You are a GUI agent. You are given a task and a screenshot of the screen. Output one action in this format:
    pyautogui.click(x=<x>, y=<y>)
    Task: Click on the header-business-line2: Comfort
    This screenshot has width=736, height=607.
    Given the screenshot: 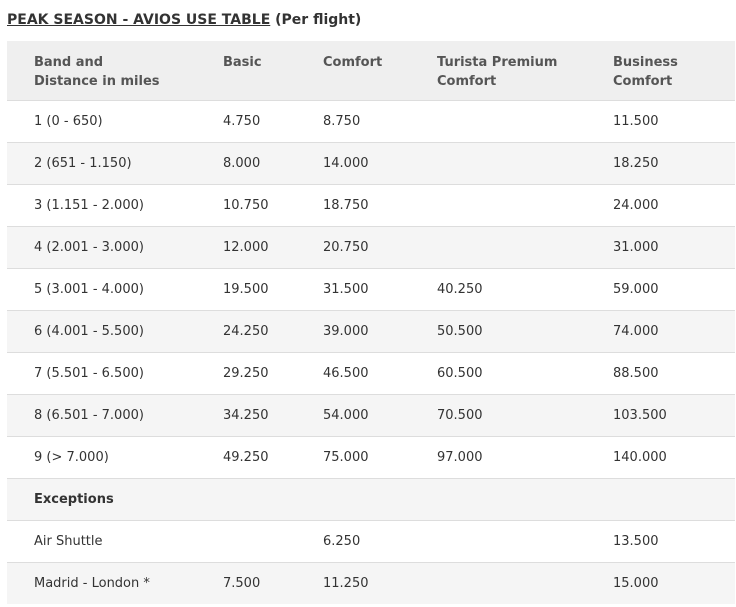 What is the action you would take?
    pyautogui.click(x=643, y=81)
    